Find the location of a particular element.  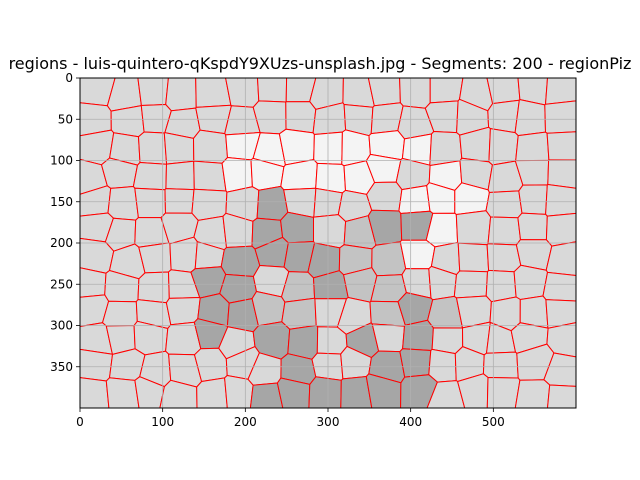

y-tick-label: 300 is located at coordinates (61, 326).